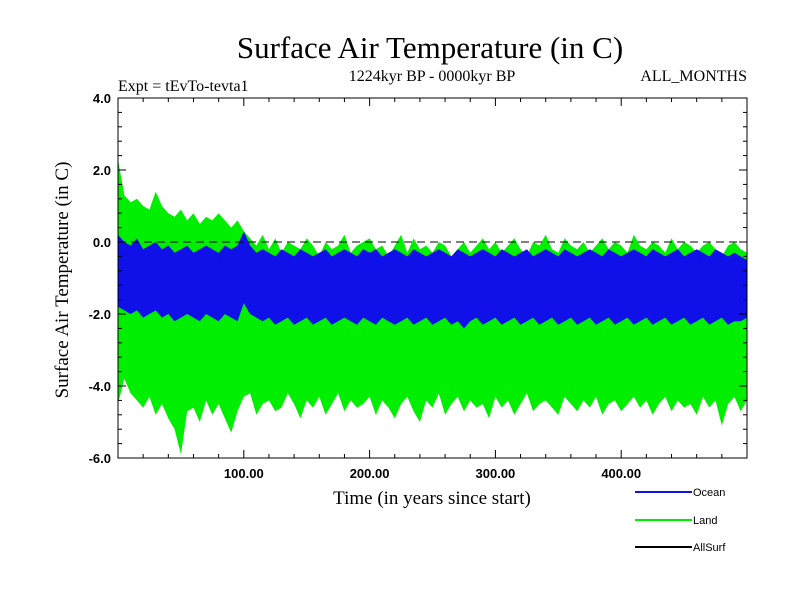  Describe the element at coordinates (709, 493) in the screenshot. I see `legend-label-ocean: Ocean` at that location.